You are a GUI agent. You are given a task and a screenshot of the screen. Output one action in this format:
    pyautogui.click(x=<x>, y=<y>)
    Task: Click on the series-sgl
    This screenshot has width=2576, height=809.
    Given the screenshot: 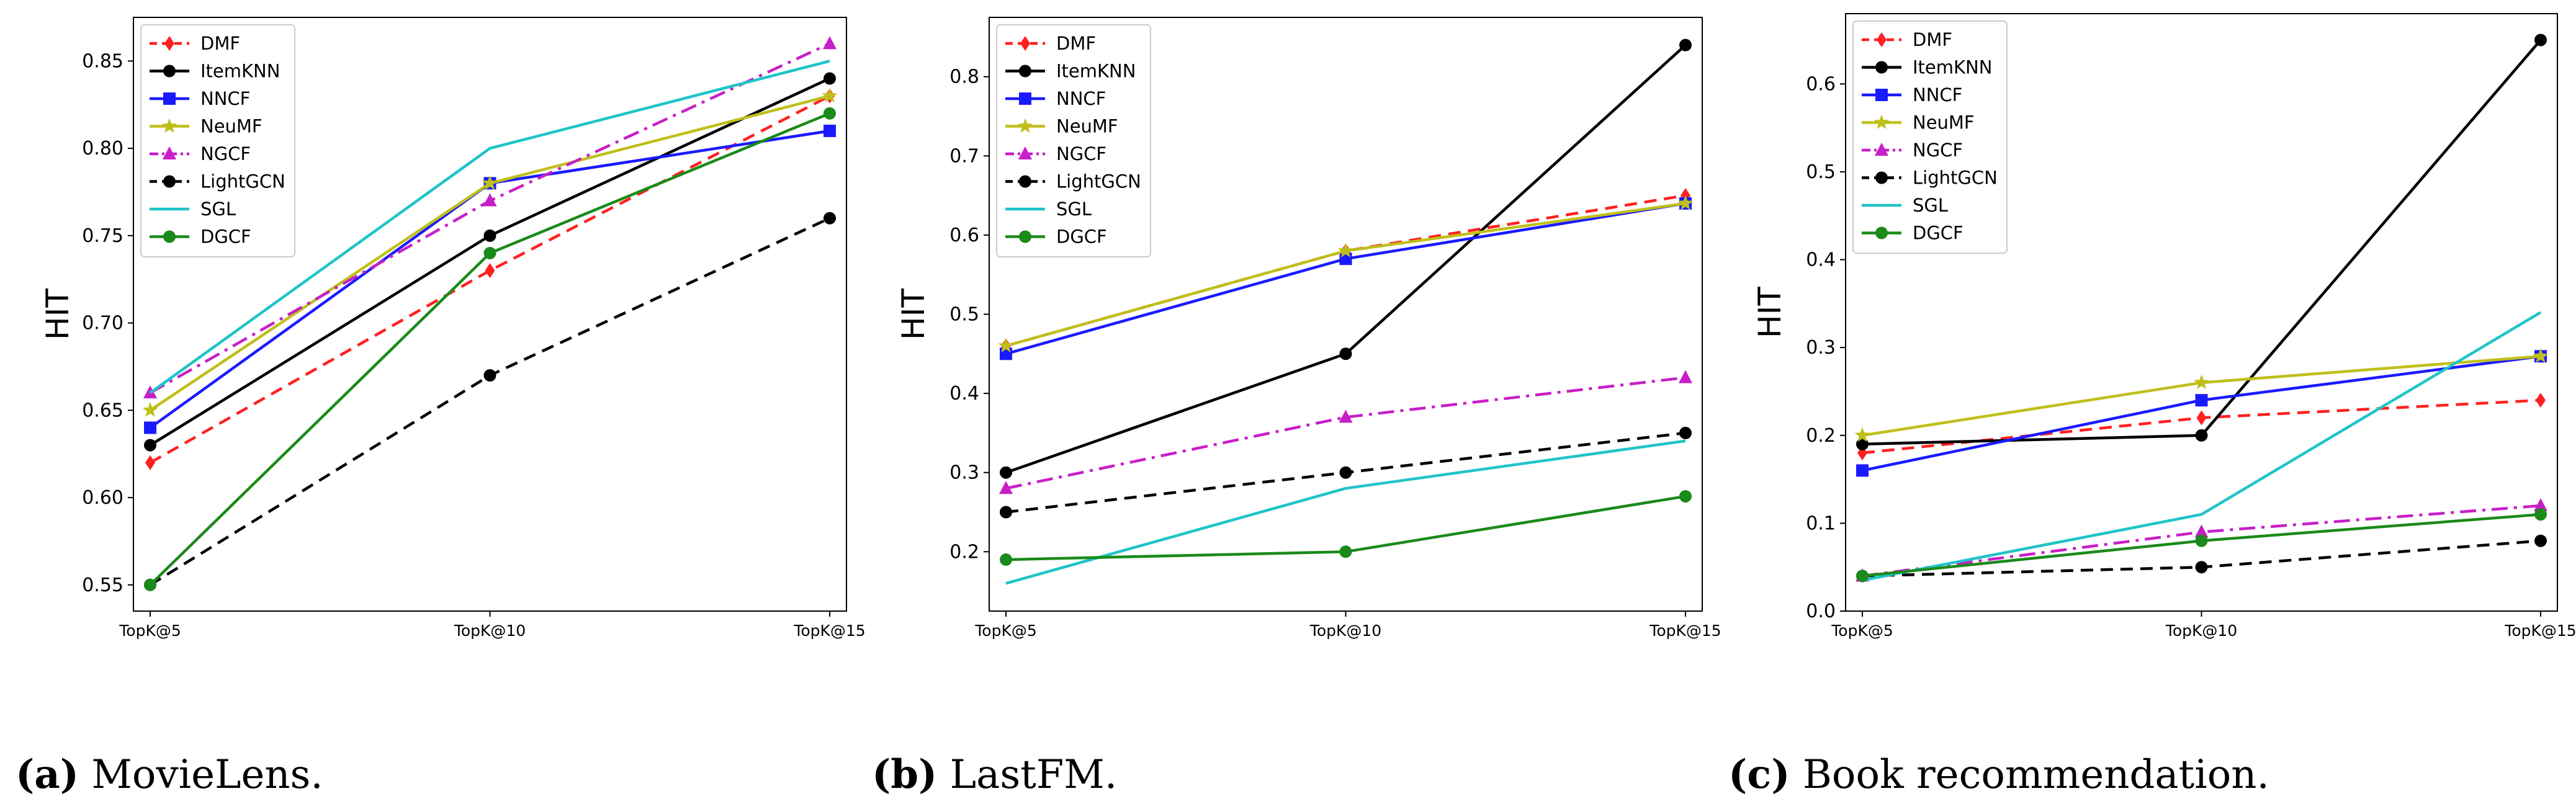 What is the action you would take?
    pyautogui.click(x=1345, y=512)
    